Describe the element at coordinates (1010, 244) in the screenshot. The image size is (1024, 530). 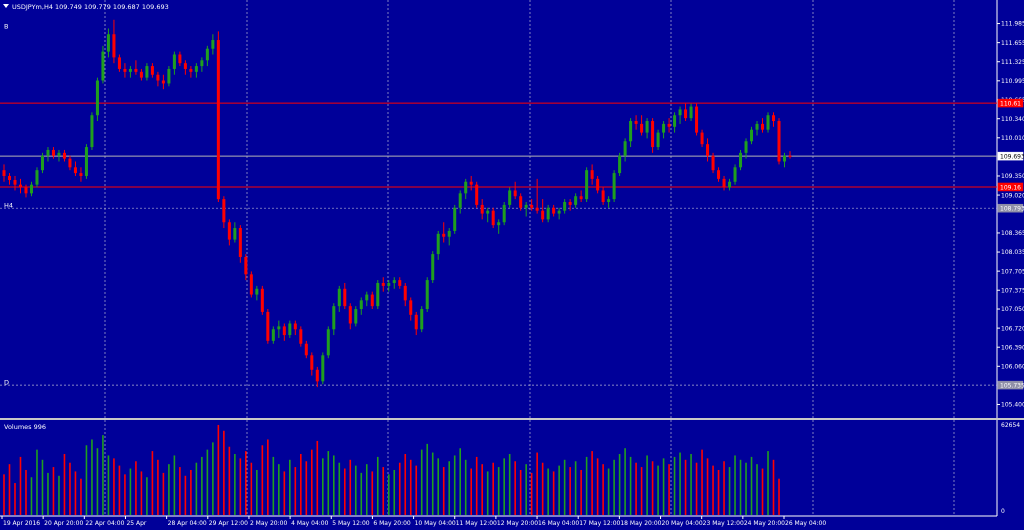
I see `price-tags: 110.61 109.693 109.16 108.793 105.735` at that location.